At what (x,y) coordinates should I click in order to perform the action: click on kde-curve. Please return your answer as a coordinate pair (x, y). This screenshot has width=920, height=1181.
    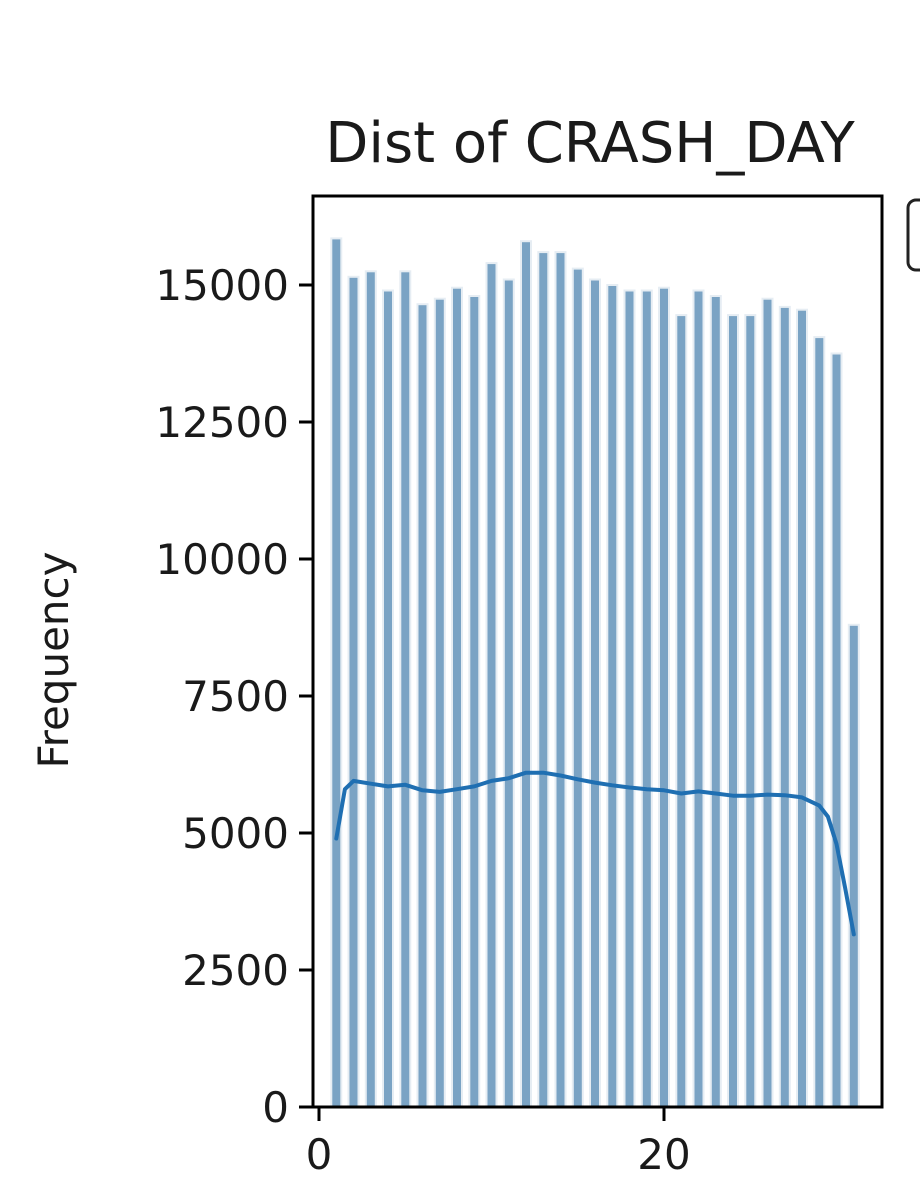
    Looking at the image, I should click on (595, 853).